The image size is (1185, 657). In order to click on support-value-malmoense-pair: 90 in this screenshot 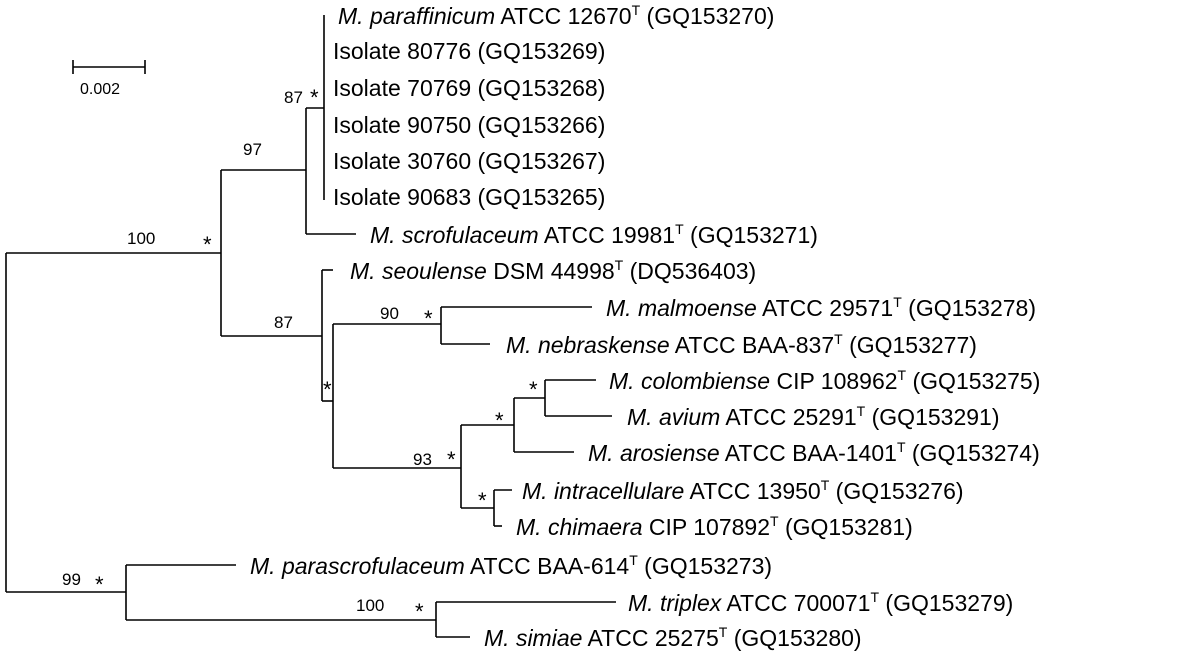, I will do `click(389, 313)`.